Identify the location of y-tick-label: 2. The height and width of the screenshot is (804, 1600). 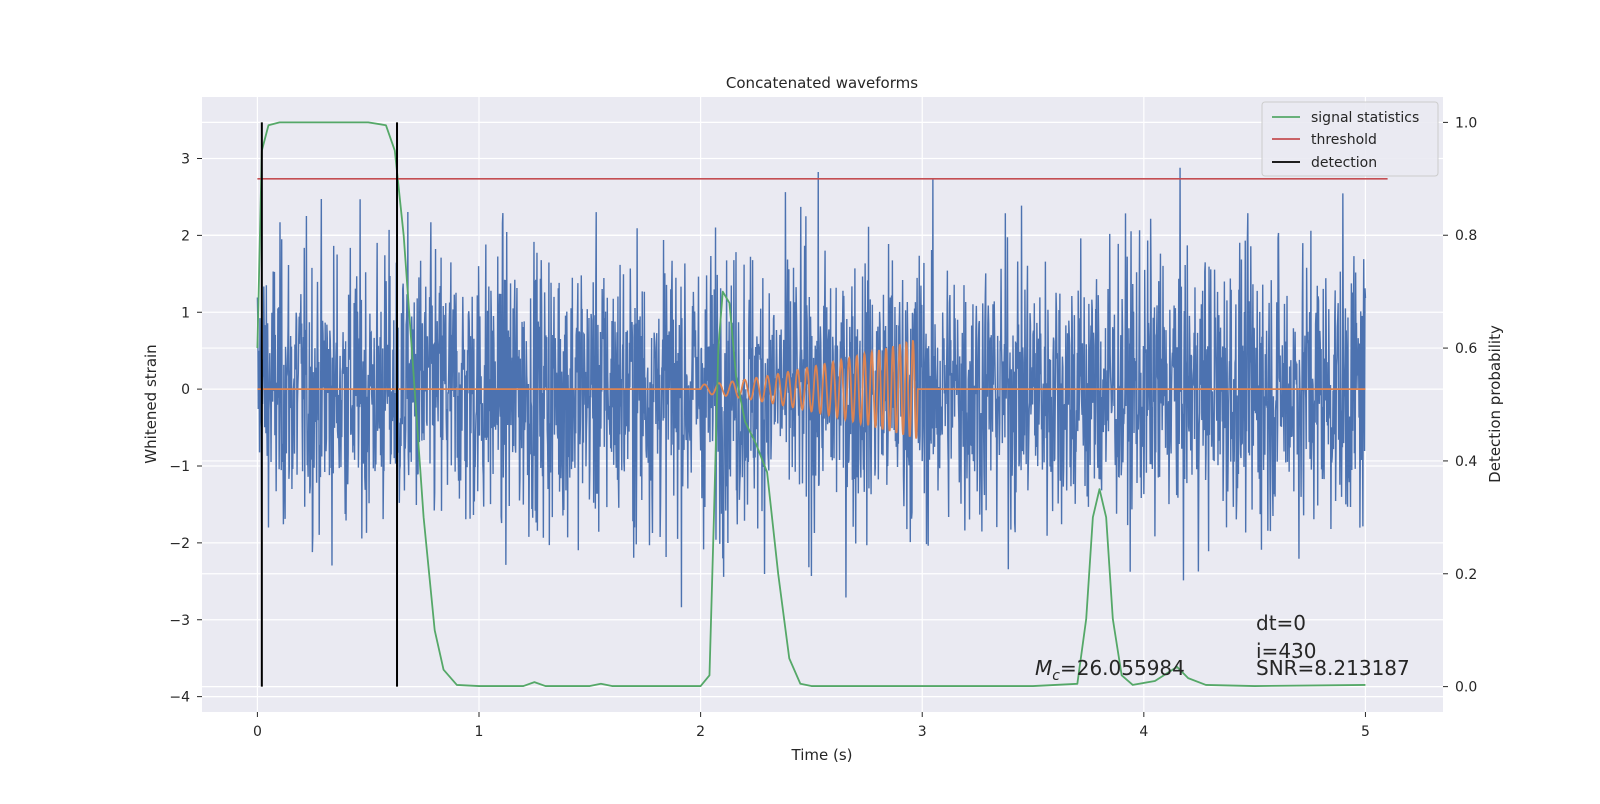
(185, 236).